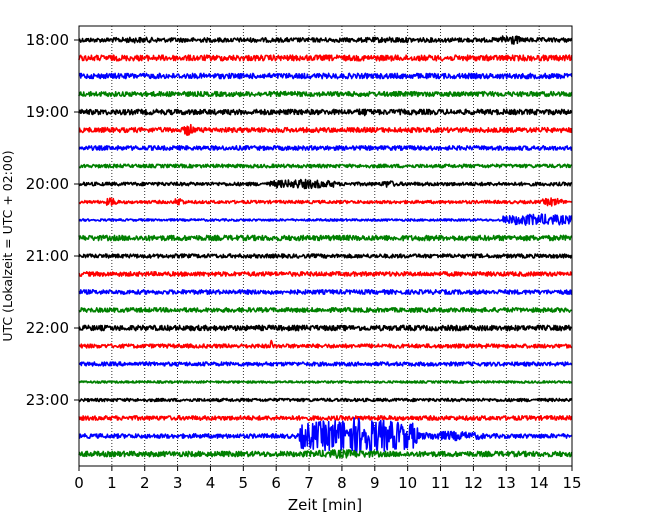 The height and width of the screenshot is (520, 650). Describe the element at coordinates (79, 483) in the screenshot. I see `x-tick-label: 0` at that location.